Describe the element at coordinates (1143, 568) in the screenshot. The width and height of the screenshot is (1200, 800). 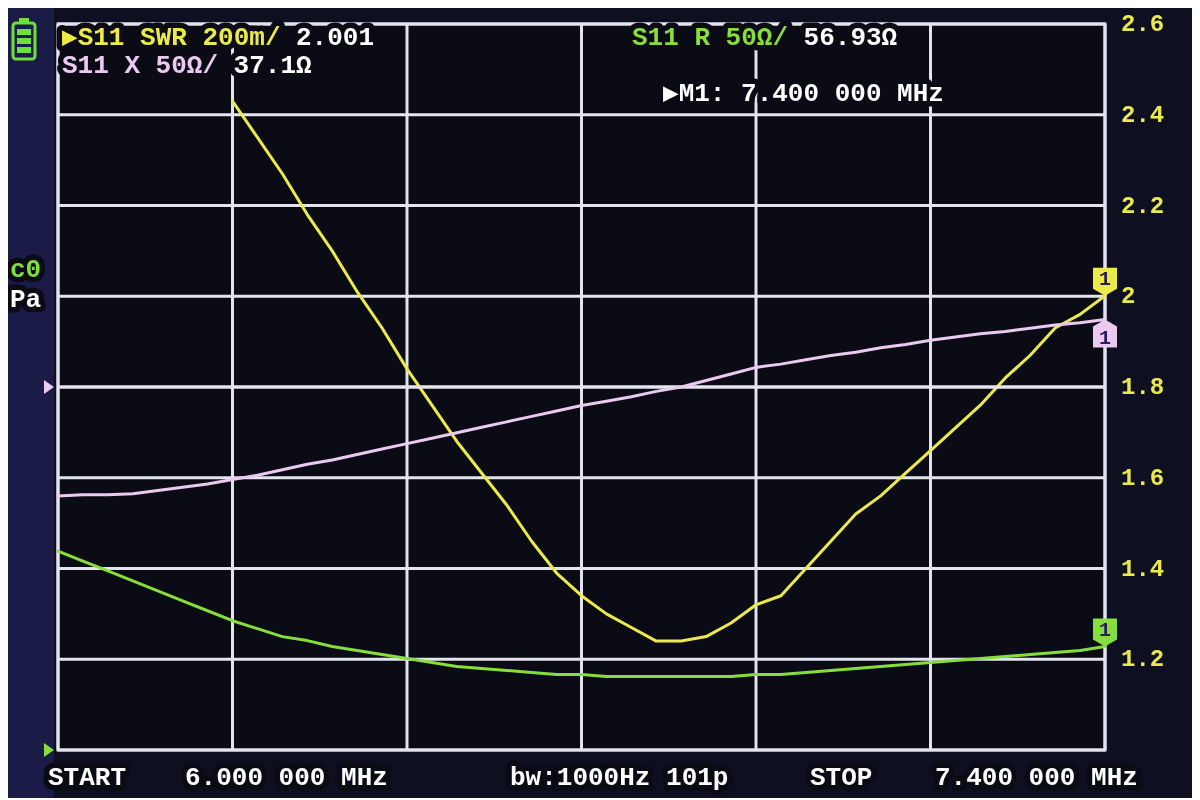
I see `y-tick-label: 1.4` at that location.